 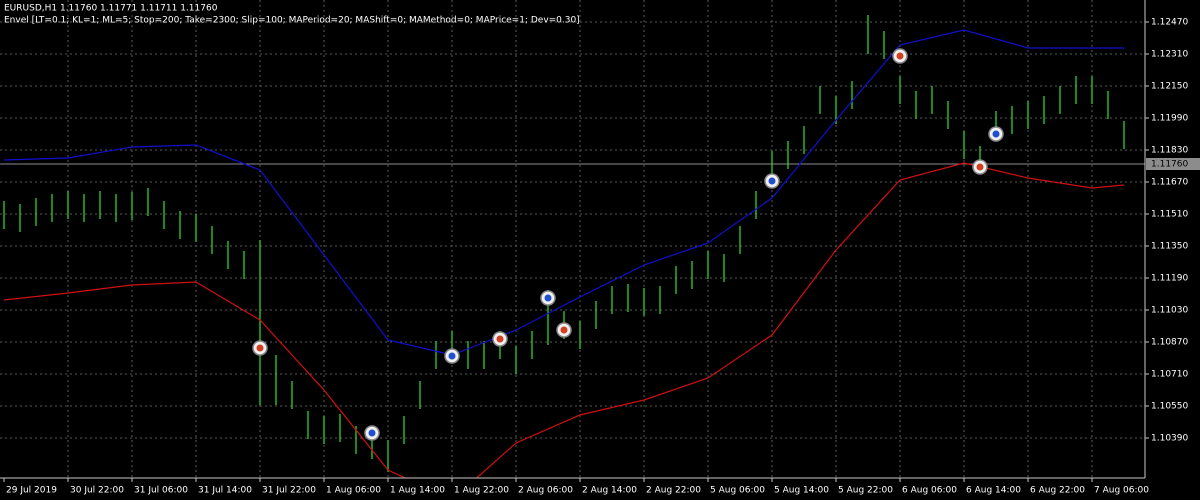 What do you see at coordinates (673, 491) in the screenshot?
I see `x-tick-label: 2 Aug 22:00` at bounding box center [673, 491].